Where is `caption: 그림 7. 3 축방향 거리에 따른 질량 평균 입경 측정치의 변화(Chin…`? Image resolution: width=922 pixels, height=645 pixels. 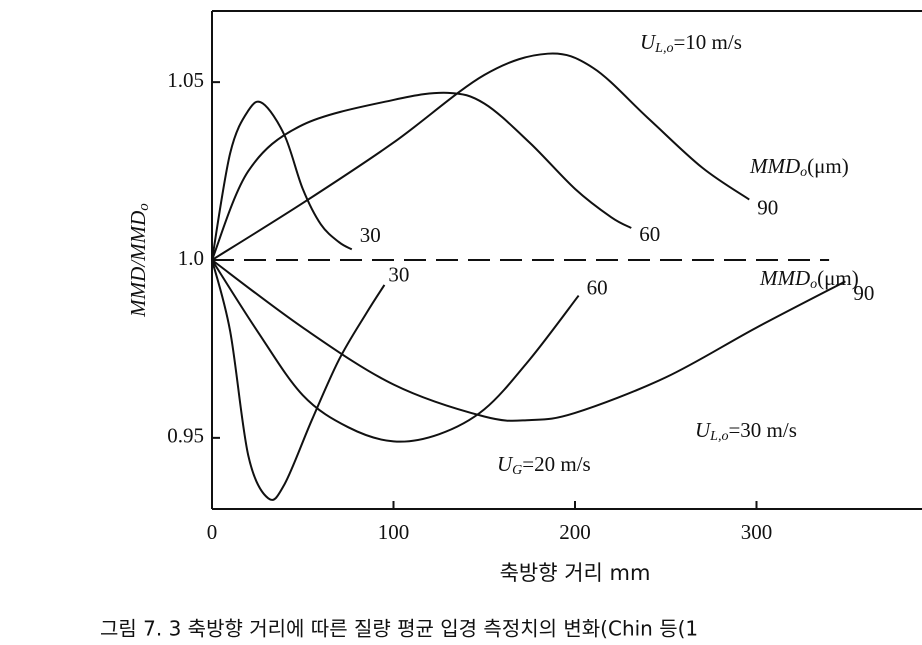 caption: 그림 7. 3 축방향 거리에 따른 질량 평균 입경 측정치의 변화(Chin… is located at coordinates (399, 629).